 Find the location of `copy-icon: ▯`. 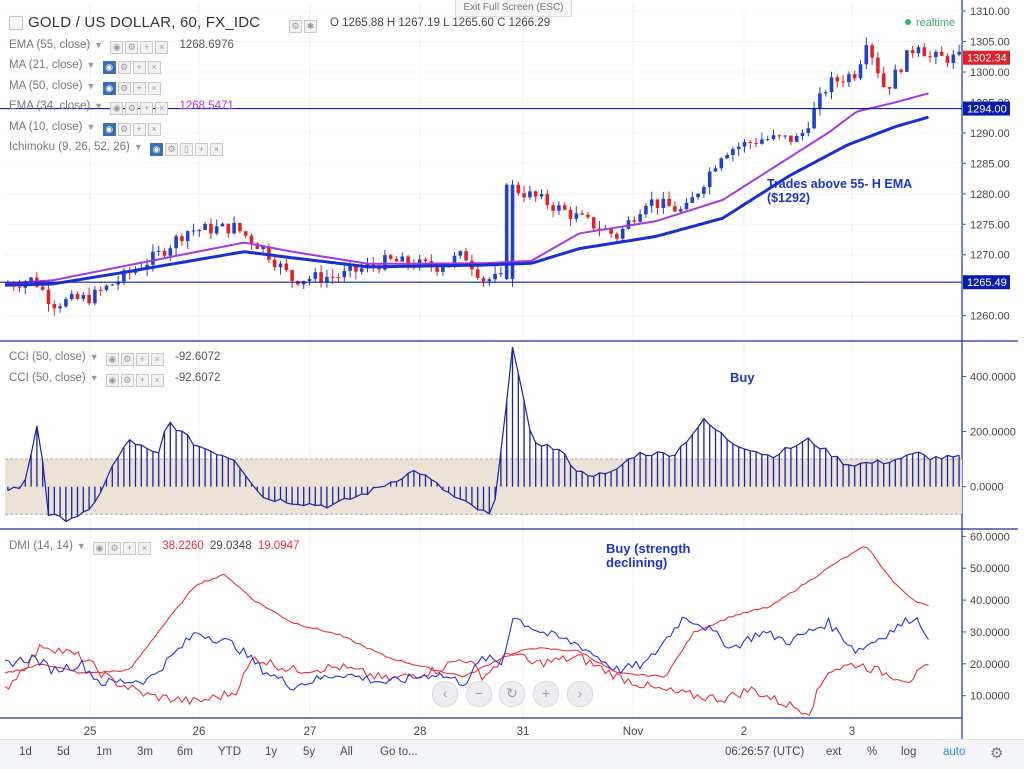

copy-icon: ▯ is located at coordinates (186, 149).